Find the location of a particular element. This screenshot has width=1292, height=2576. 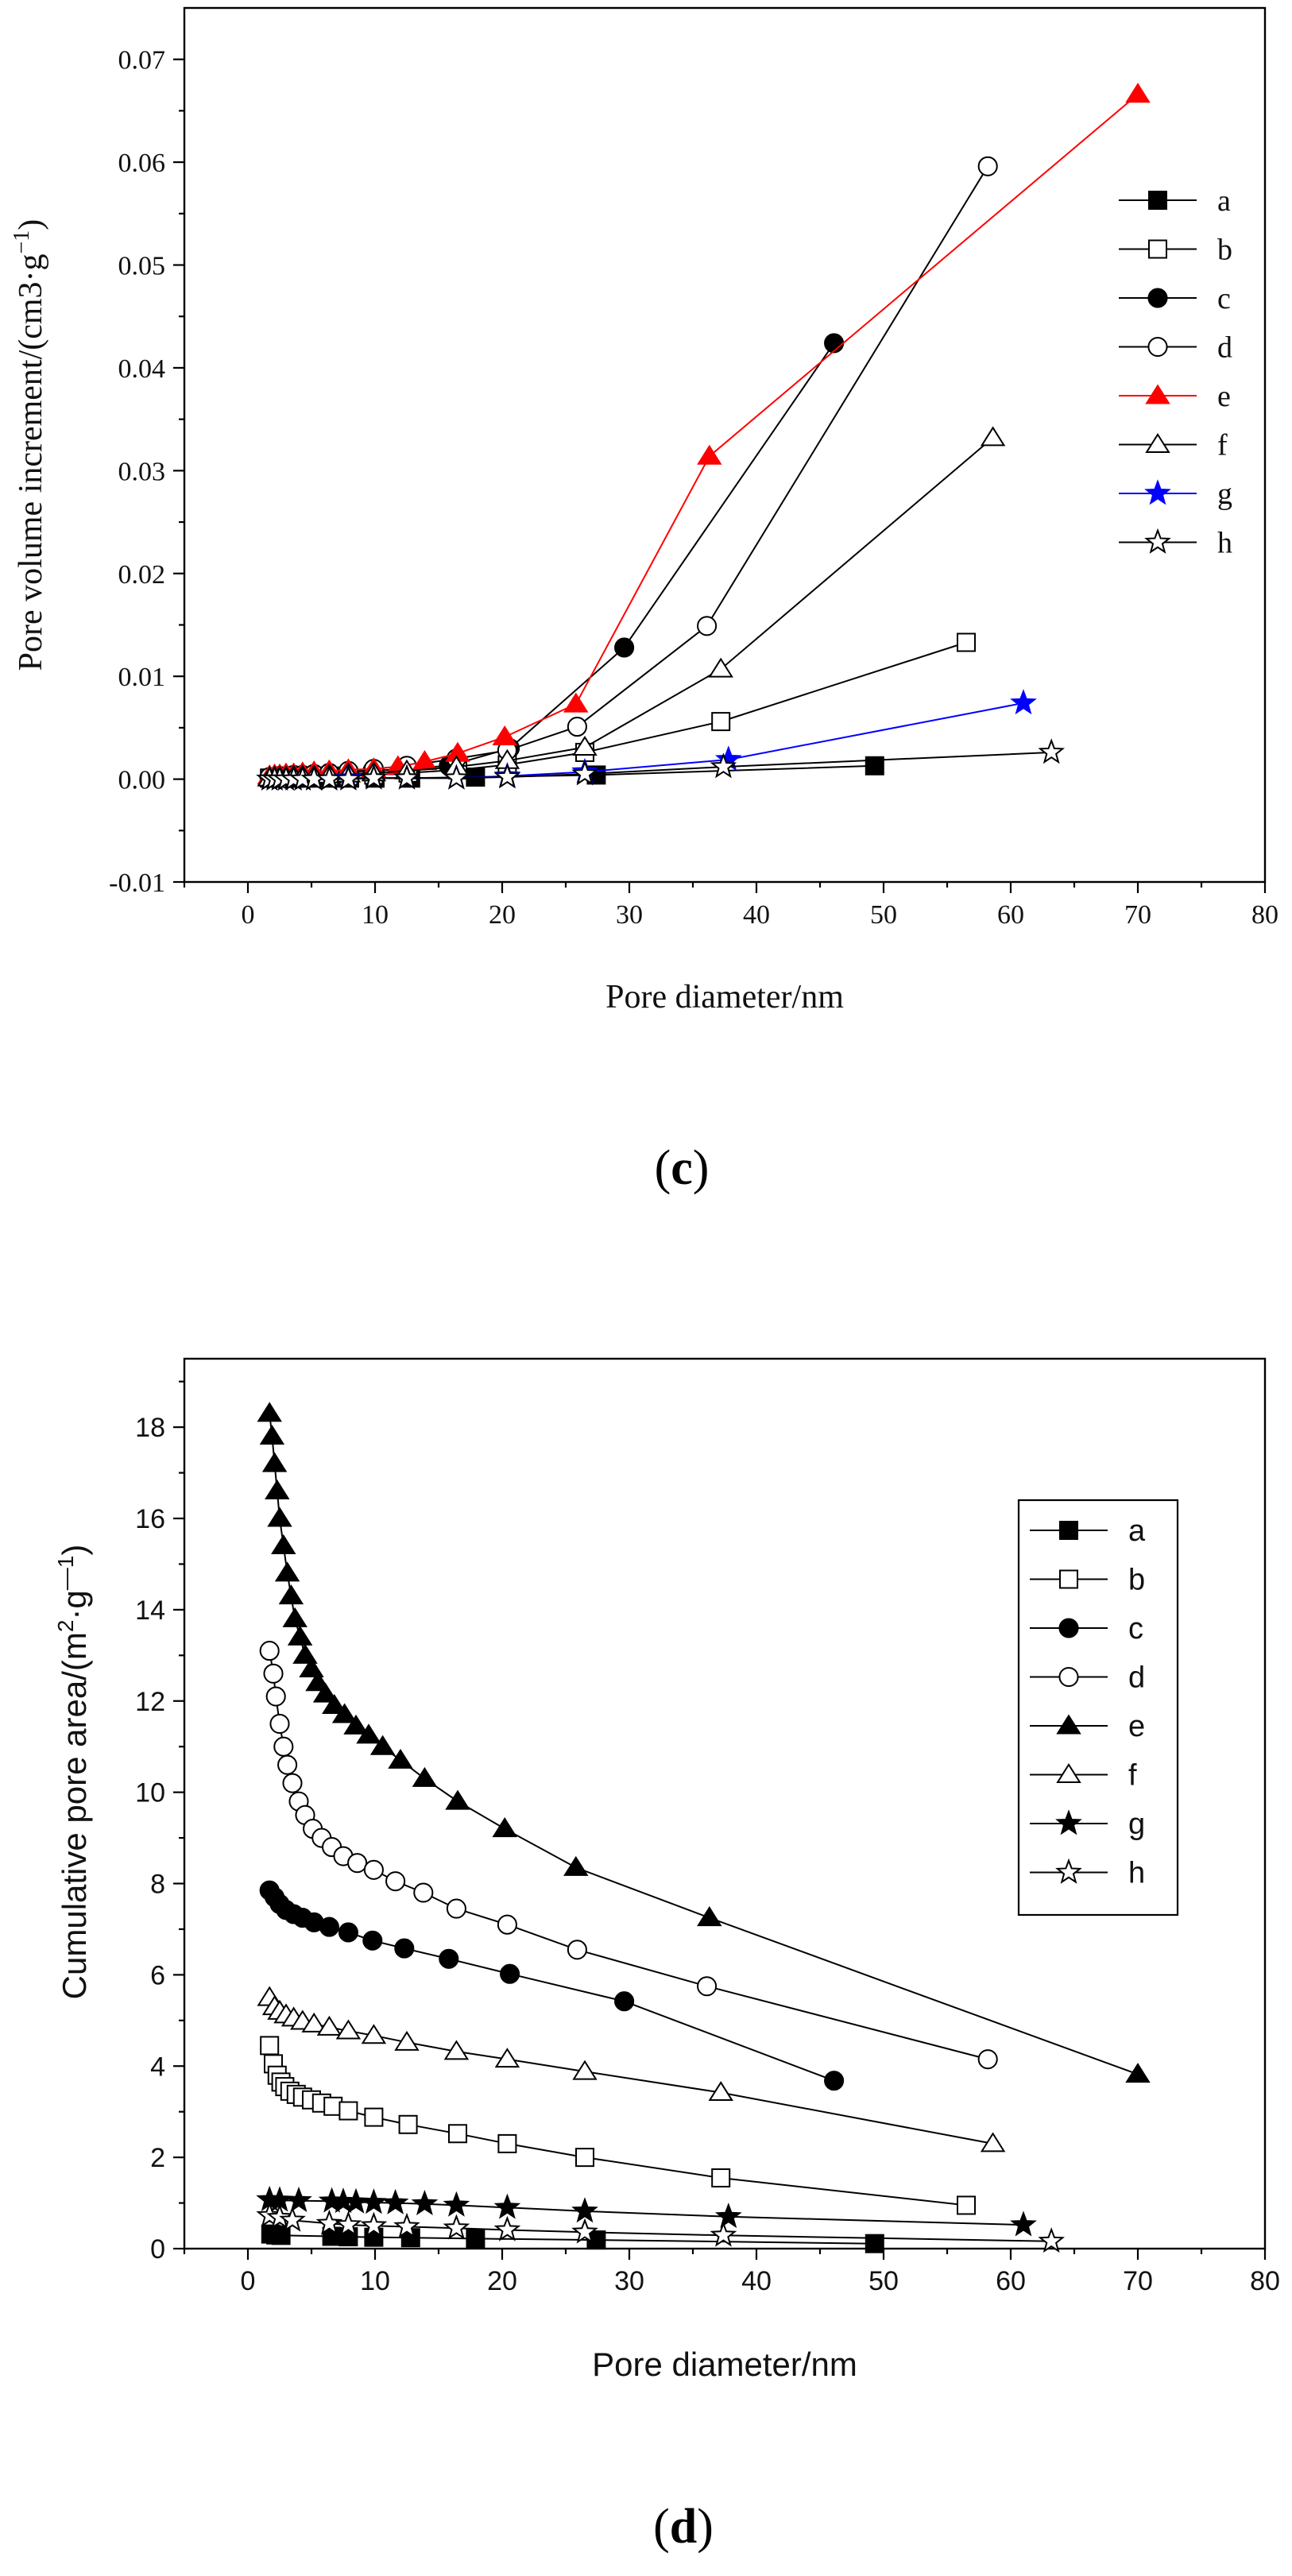

legend-marker-e is located at coordinates (1069, 1725).